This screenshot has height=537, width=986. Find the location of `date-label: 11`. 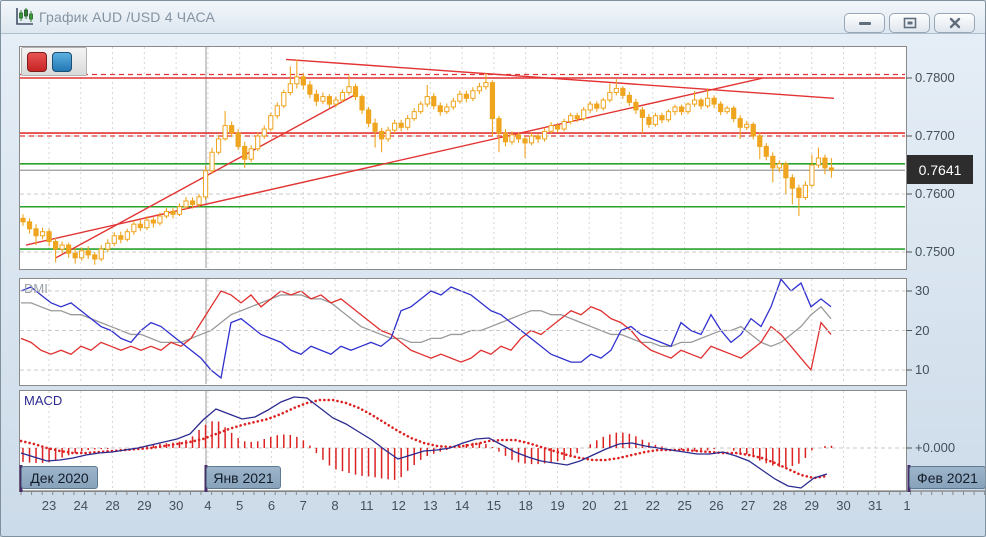

date-label: 11 is located at coordinates (367, 505).